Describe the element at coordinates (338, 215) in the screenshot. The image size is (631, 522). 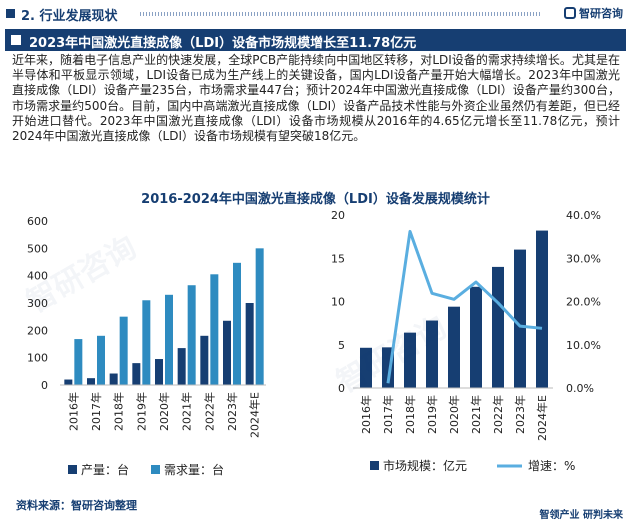
I see `right-chart-left-y-tick-label: 20` at that location.